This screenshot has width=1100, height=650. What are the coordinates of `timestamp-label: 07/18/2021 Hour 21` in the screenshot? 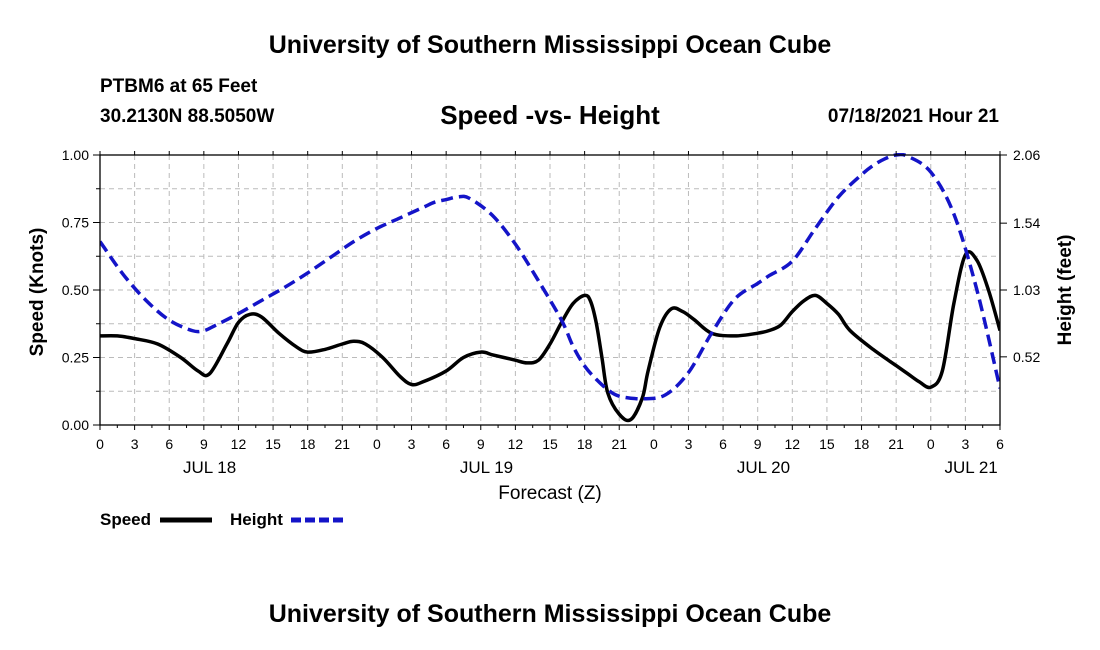 It's located at (913, 116).